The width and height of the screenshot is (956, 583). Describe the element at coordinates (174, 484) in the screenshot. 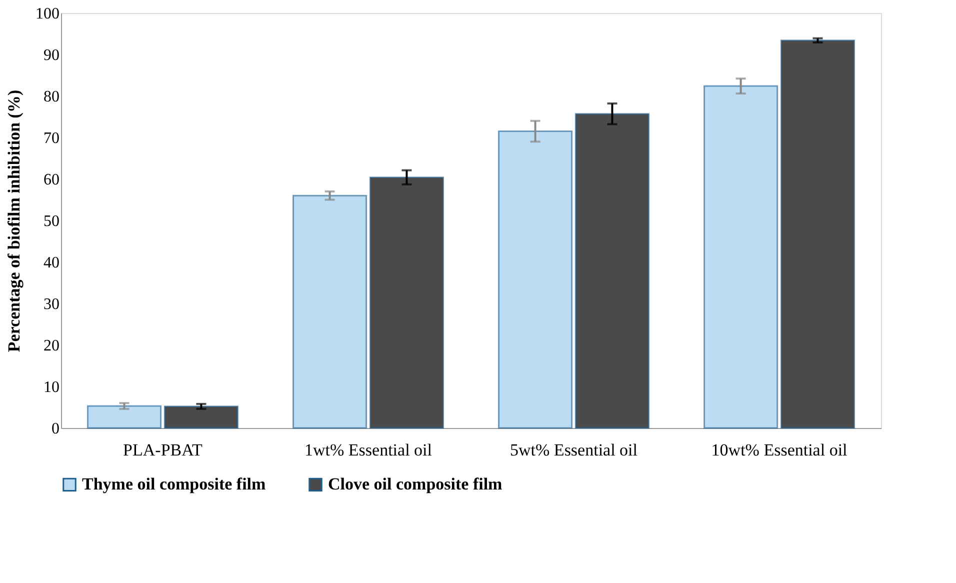

I see `legend-label: Thyme oil composite film` at that location.